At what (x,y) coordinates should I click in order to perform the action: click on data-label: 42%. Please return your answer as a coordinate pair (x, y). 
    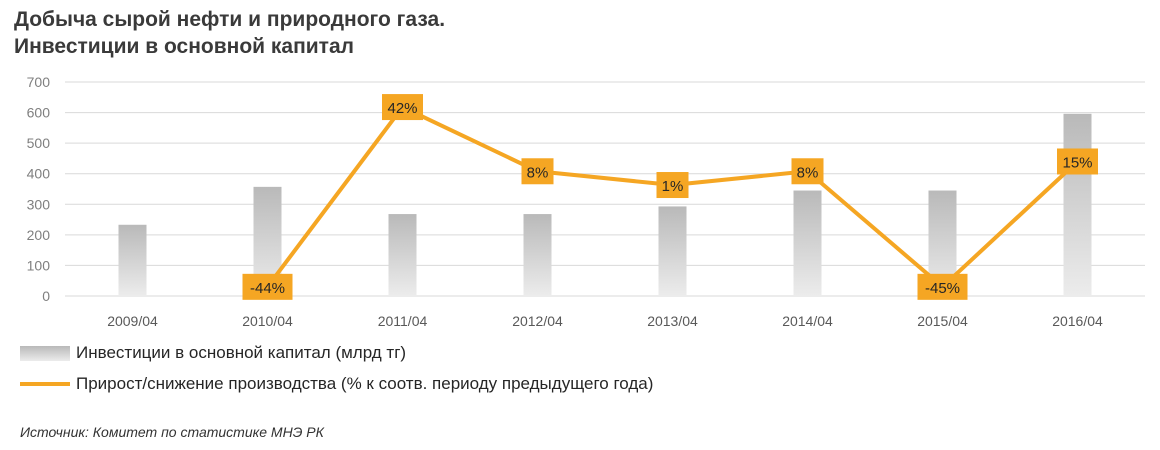
    Looking at the image, I should click on (402, 108).